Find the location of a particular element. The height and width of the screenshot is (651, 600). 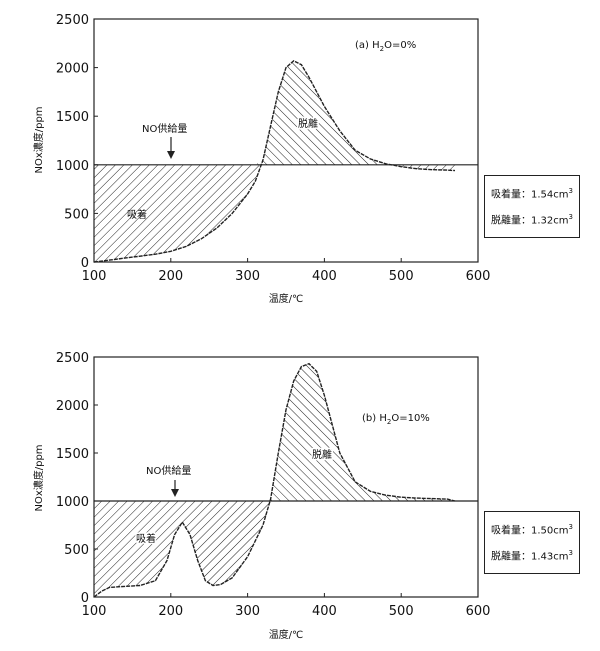

panel-b-xtick-label: 400 is located at coordinates (324, 611).